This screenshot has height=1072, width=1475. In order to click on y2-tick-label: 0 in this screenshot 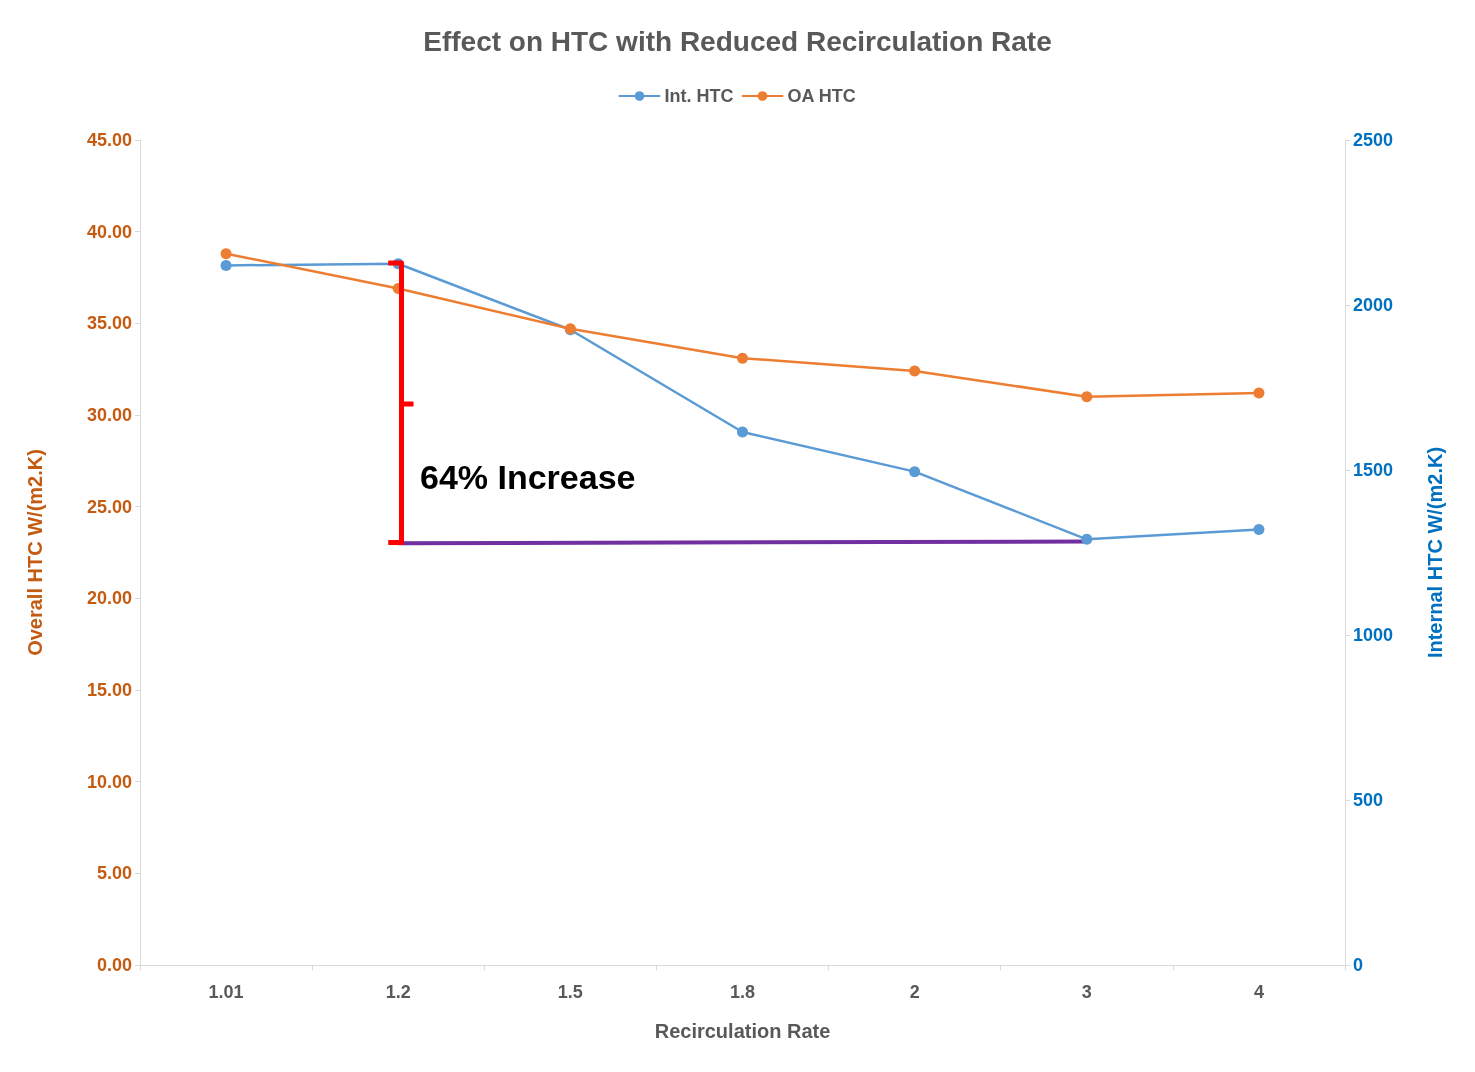, I will do `click(1358, 965)`.